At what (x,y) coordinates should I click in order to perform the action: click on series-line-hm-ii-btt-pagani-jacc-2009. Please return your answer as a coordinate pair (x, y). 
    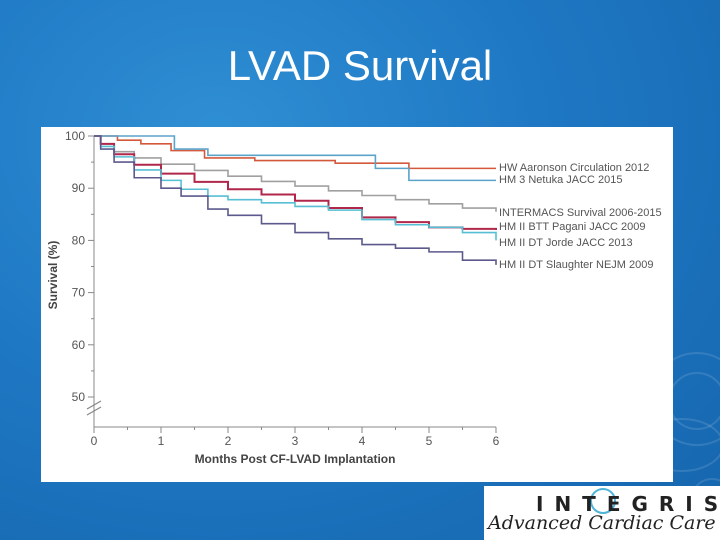
    Looking at the image, I should click on (295, 182).